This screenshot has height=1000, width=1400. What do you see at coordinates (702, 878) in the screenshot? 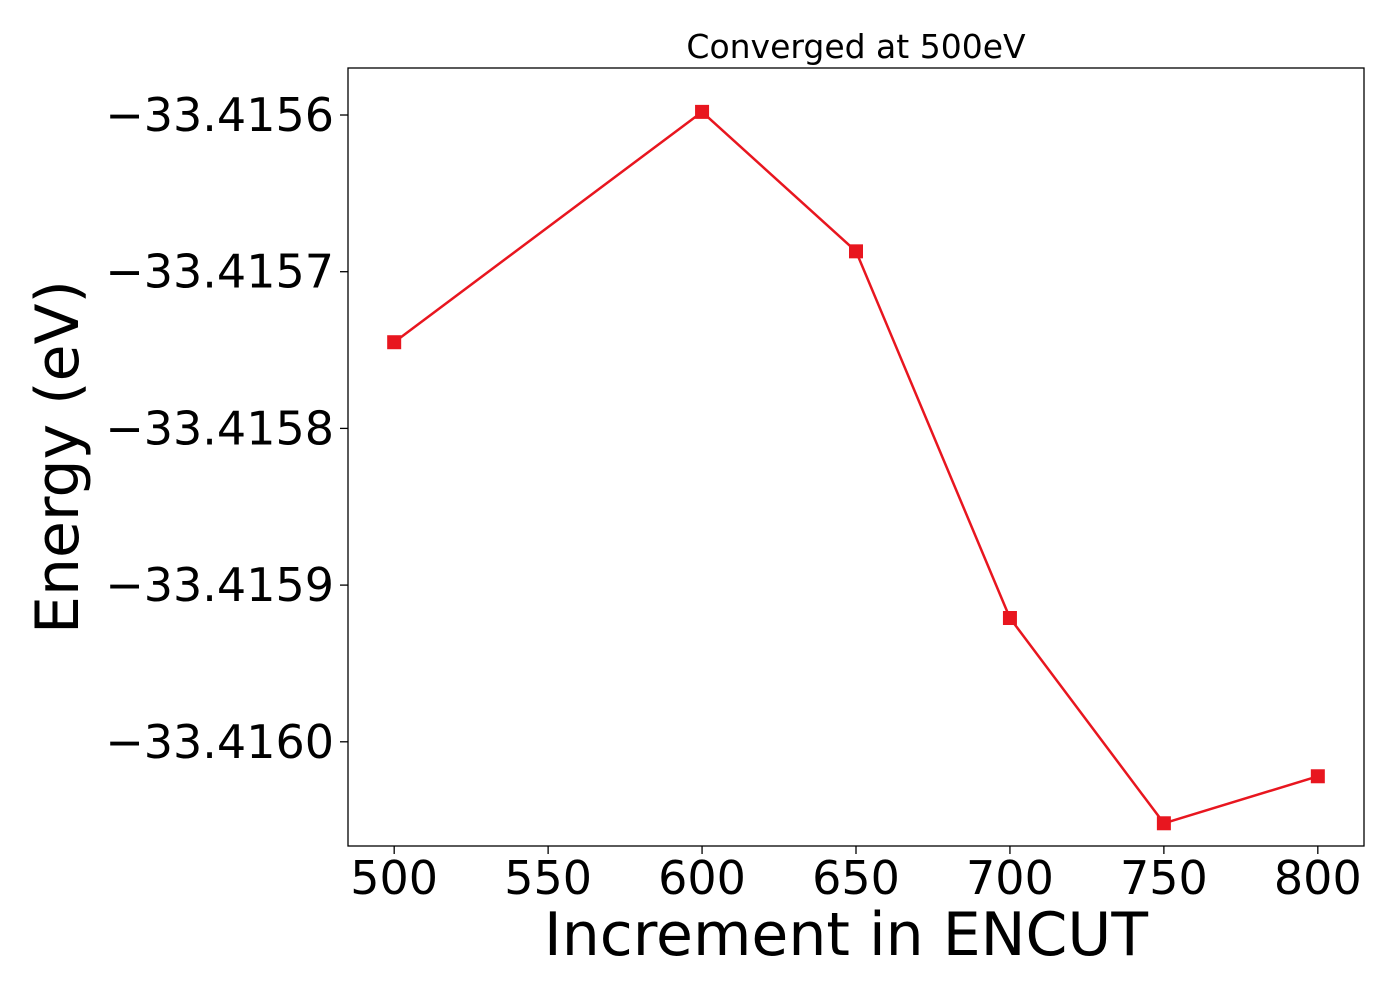
I see `x-tick-label: 600` at bounding box center [702, 878].